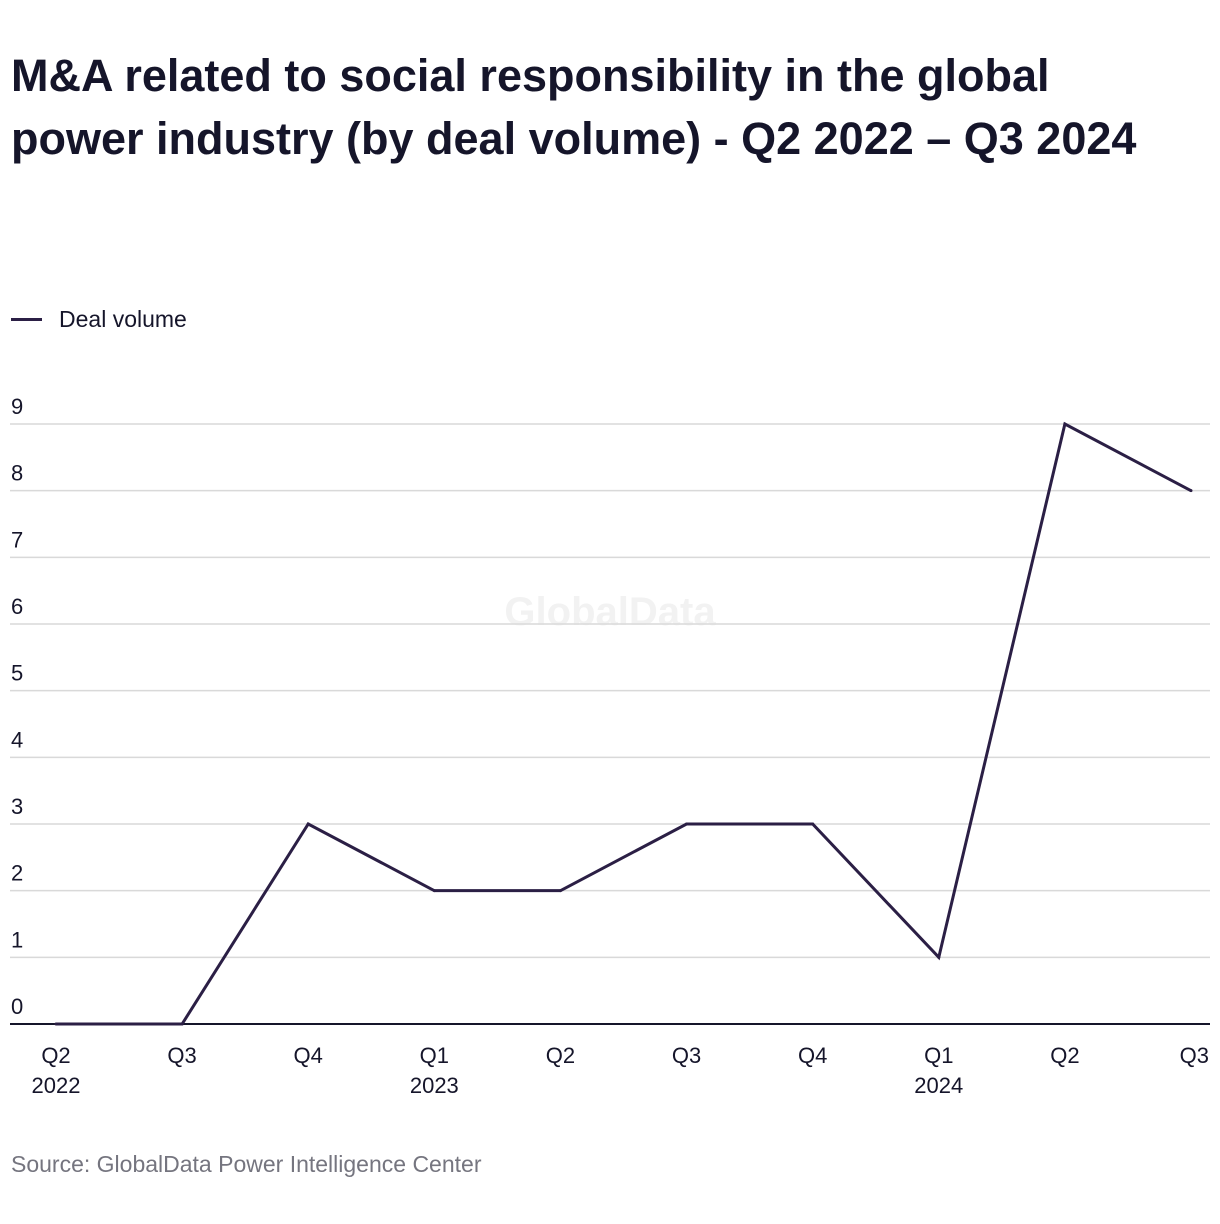 The image size is (1220, 1224). Describe the element at coordinates (17, 473) in the screenshot. I see `y-tick-label: 8` at that location.